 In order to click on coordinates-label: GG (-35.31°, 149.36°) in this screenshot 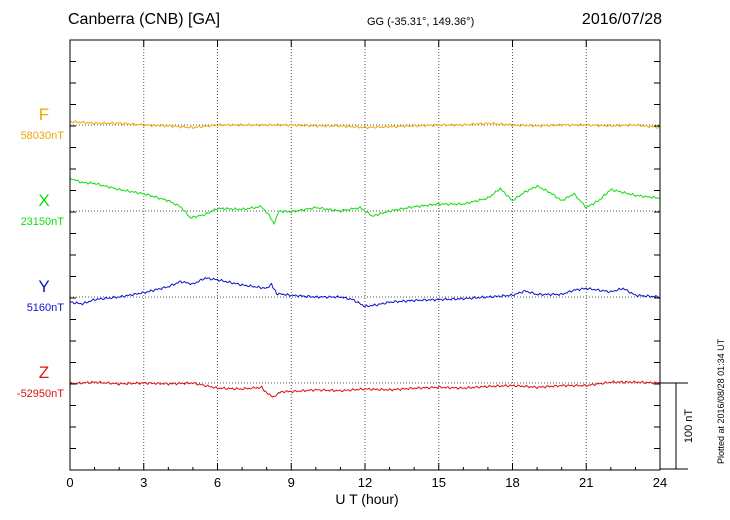, I will do `click(421, 22)`.